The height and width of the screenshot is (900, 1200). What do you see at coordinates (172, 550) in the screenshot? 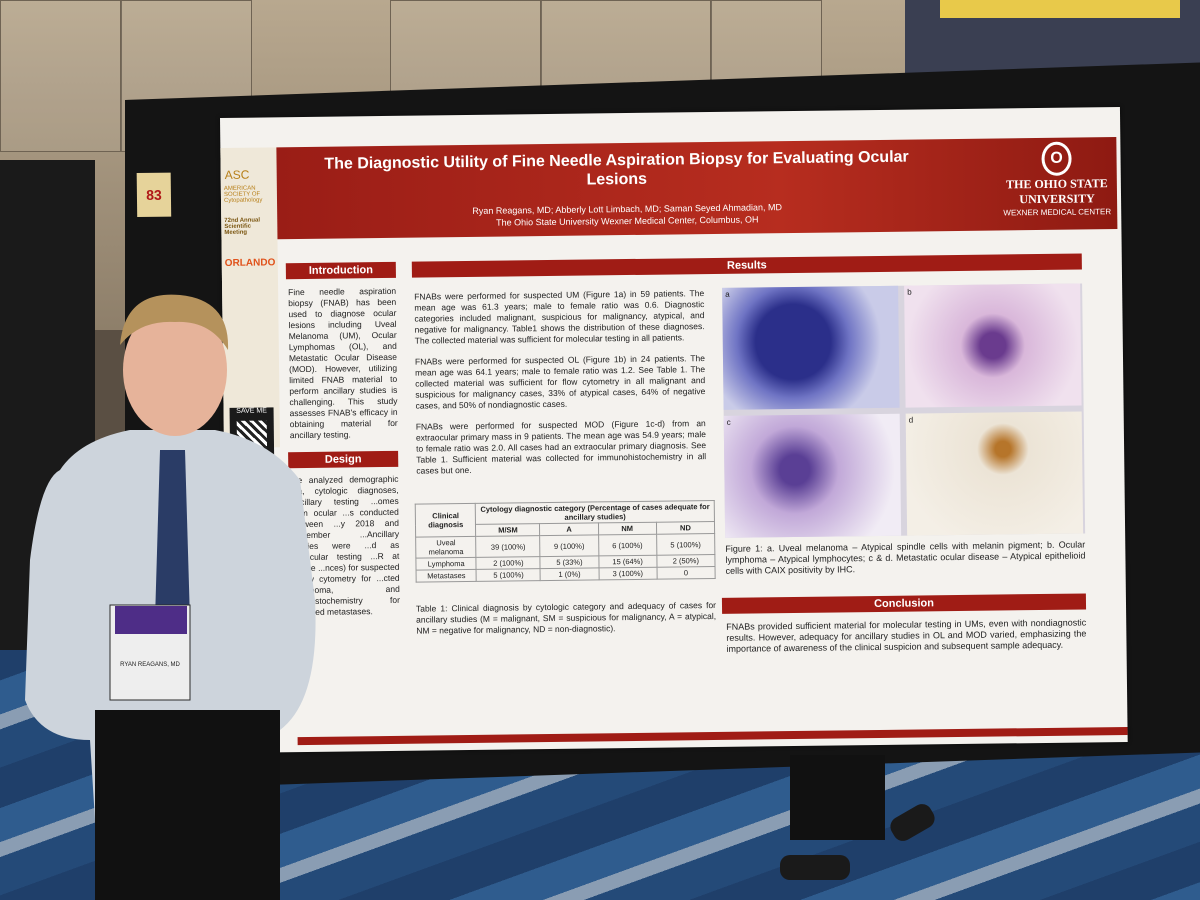
I see `presenter-tie` at bounding box center [172, 550].